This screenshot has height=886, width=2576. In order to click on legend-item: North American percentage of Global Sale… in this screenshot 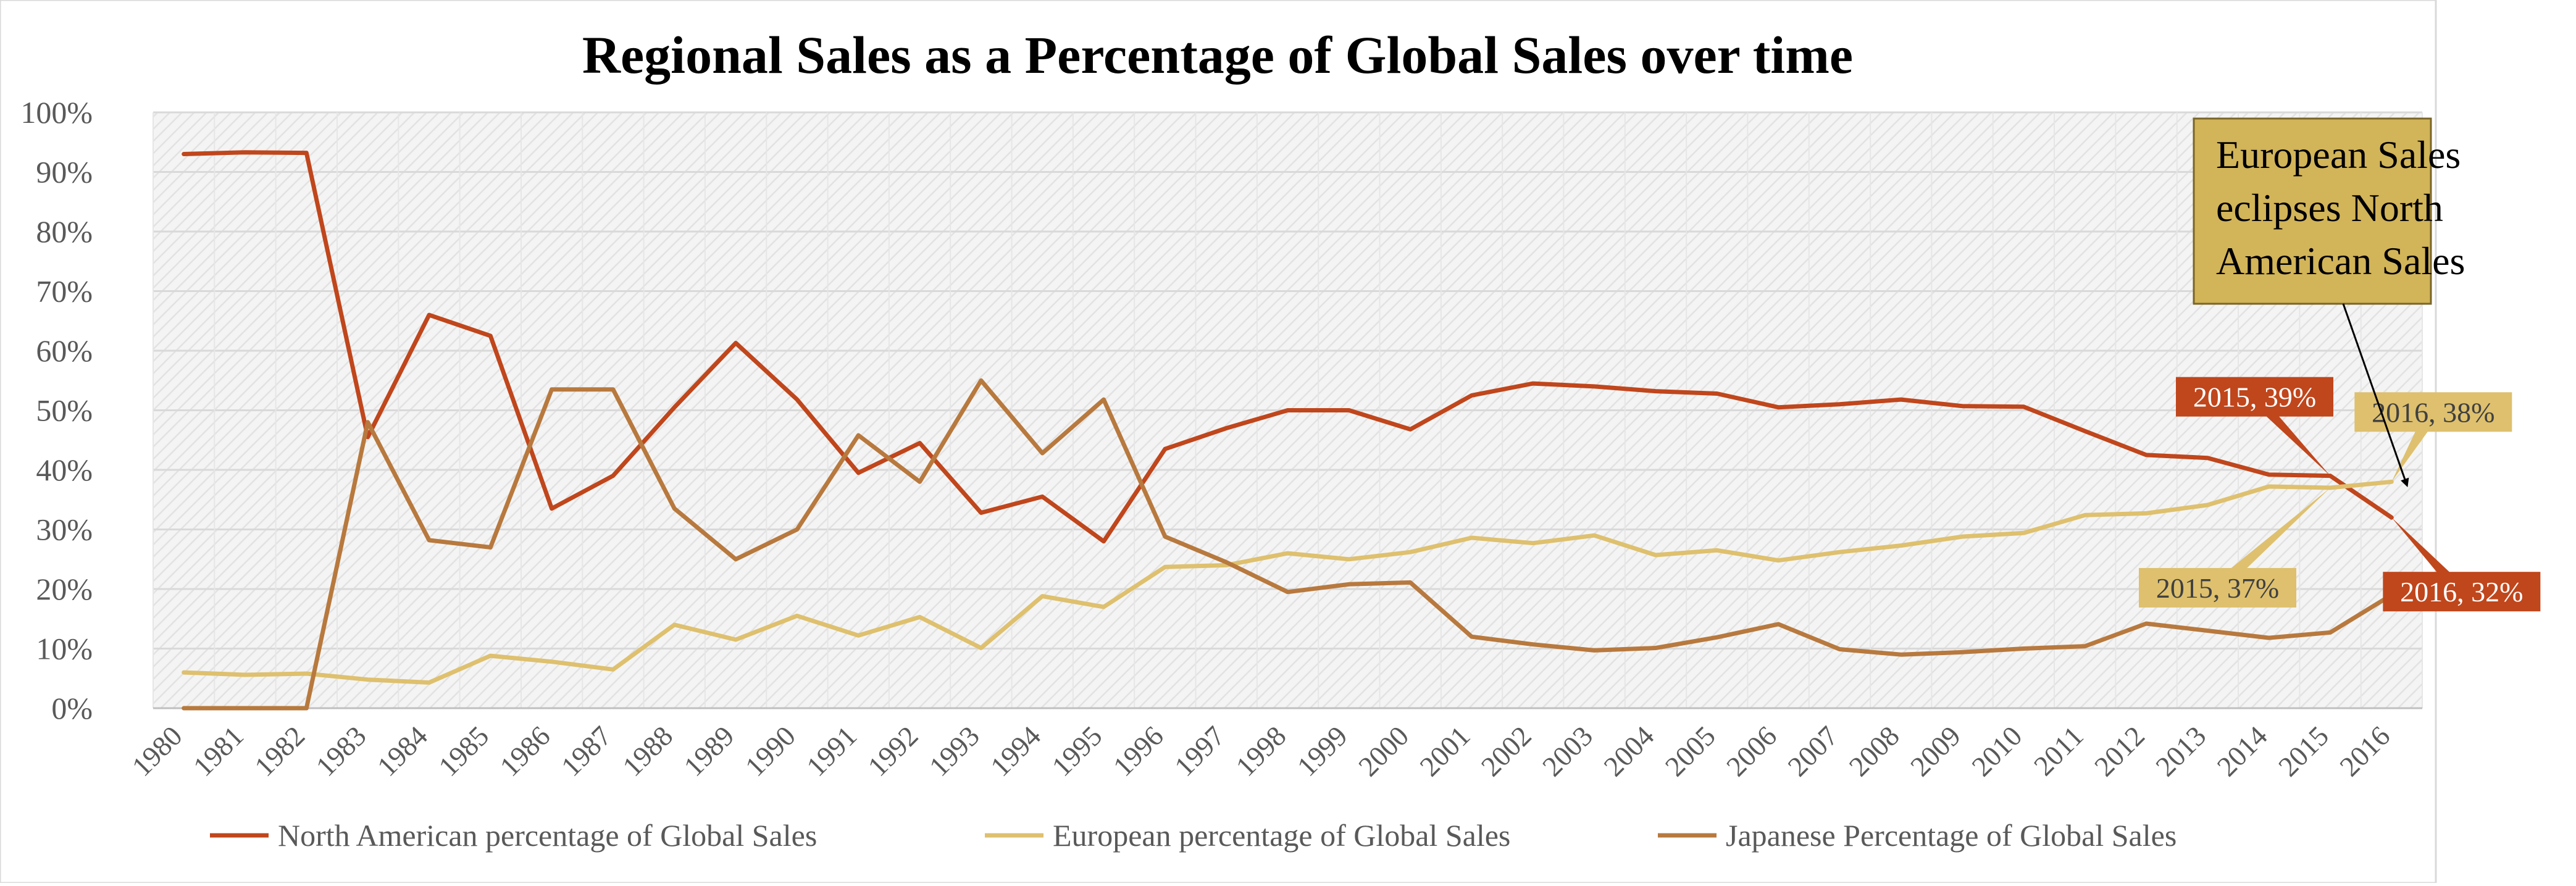, I will do `click(513, 835)`.